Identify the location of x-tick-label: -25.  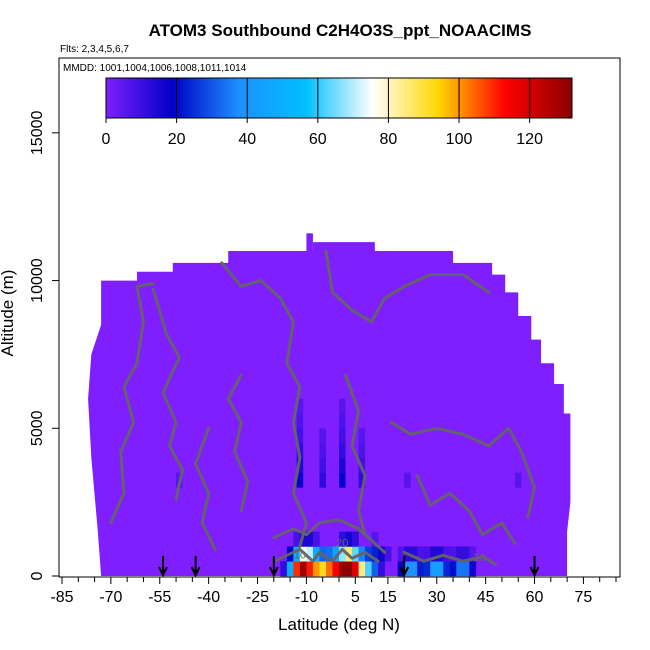
(257, 597).